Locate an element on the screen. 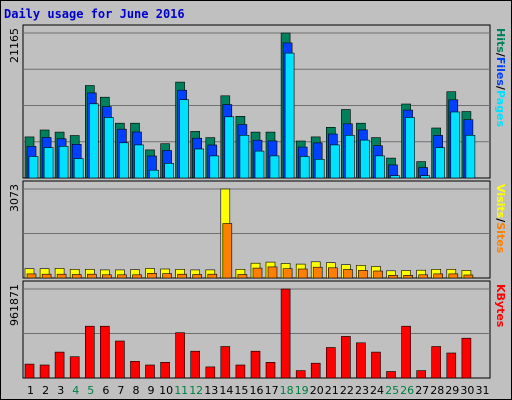 The width and height of the screenshot is (512, 400). legend-visits-sites: Visits/Sites is located at coordinates (500, 219).